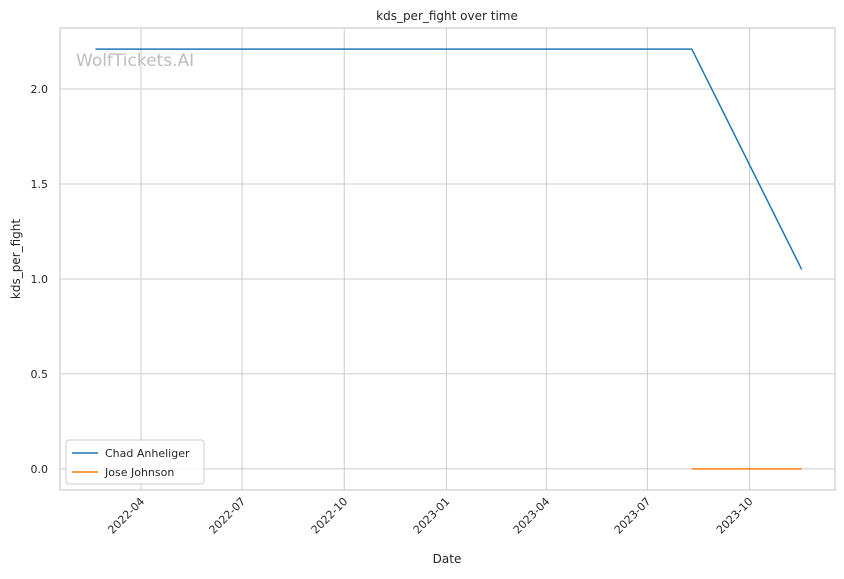  I want to click on x-tick-label: 2023-10, so click(735, 516).